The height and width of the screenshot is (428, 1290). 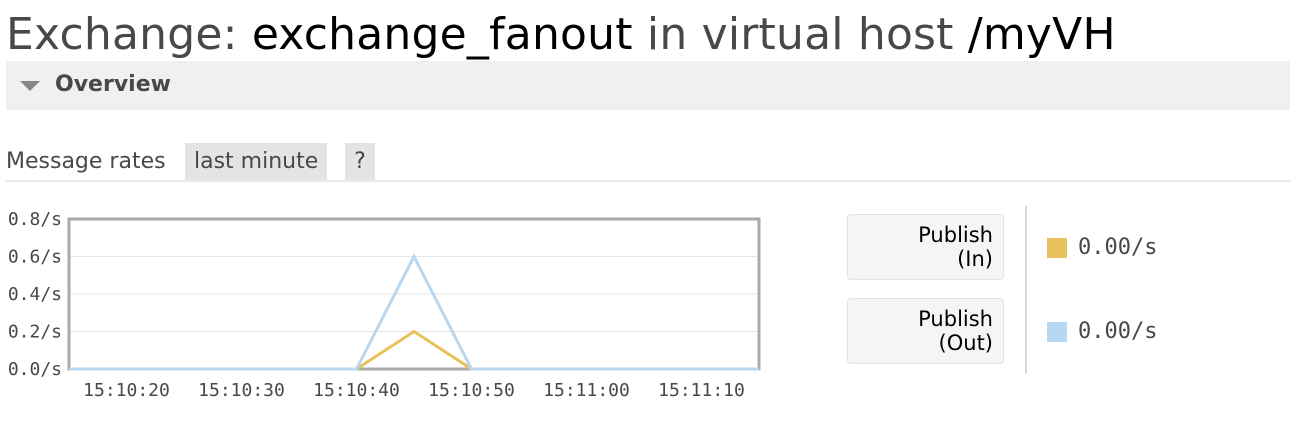 What do you see at coordinates (113, 84) in the screenshot?
I see `overview-section-title: Overview` at bounding box center [113, 84].